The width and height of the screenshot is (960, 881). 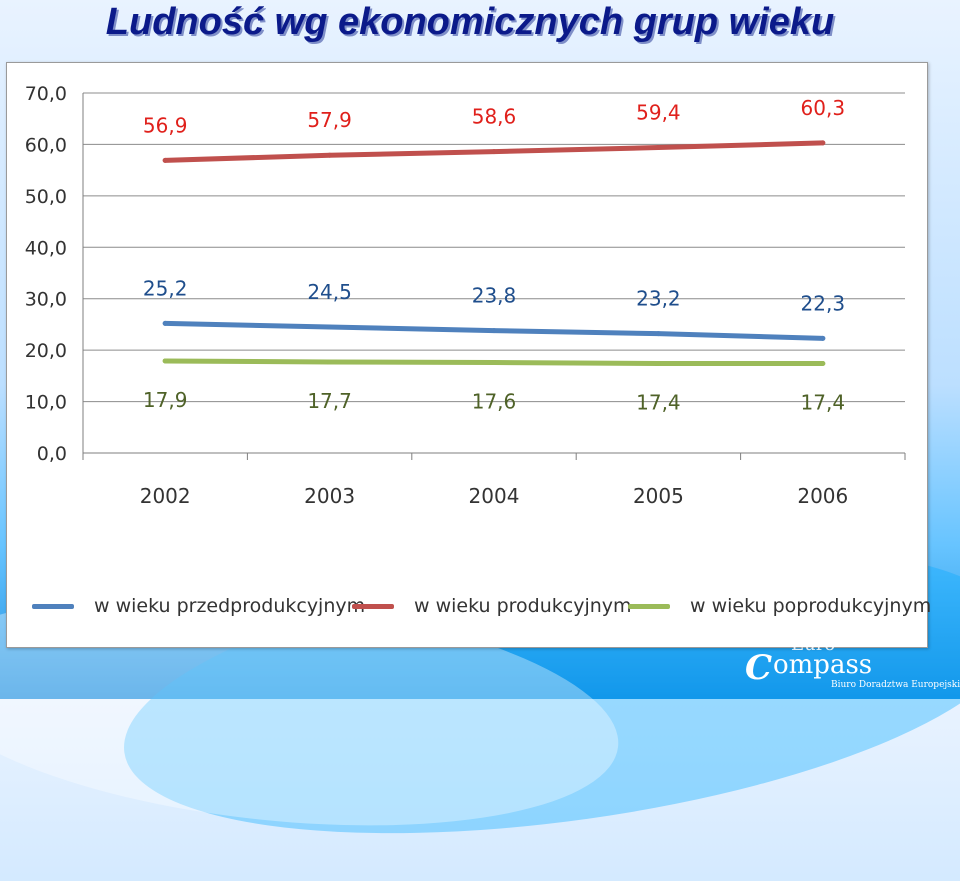 What do you see at coordinates (523, 606) in the screenshot?
I see `legend-label: w wieku produkcyjnym` at bounding box center [523, 606].